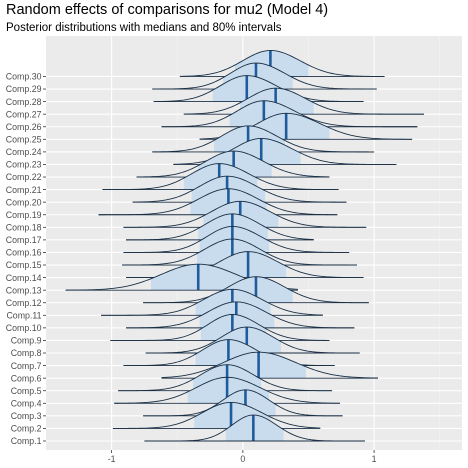 The height and width of the screenshot is (468, 468). What do you see at coordinates (24, 240) in the screenshot?
I see `y-tick-label: Comp.17` at bounding box center [24, 240].